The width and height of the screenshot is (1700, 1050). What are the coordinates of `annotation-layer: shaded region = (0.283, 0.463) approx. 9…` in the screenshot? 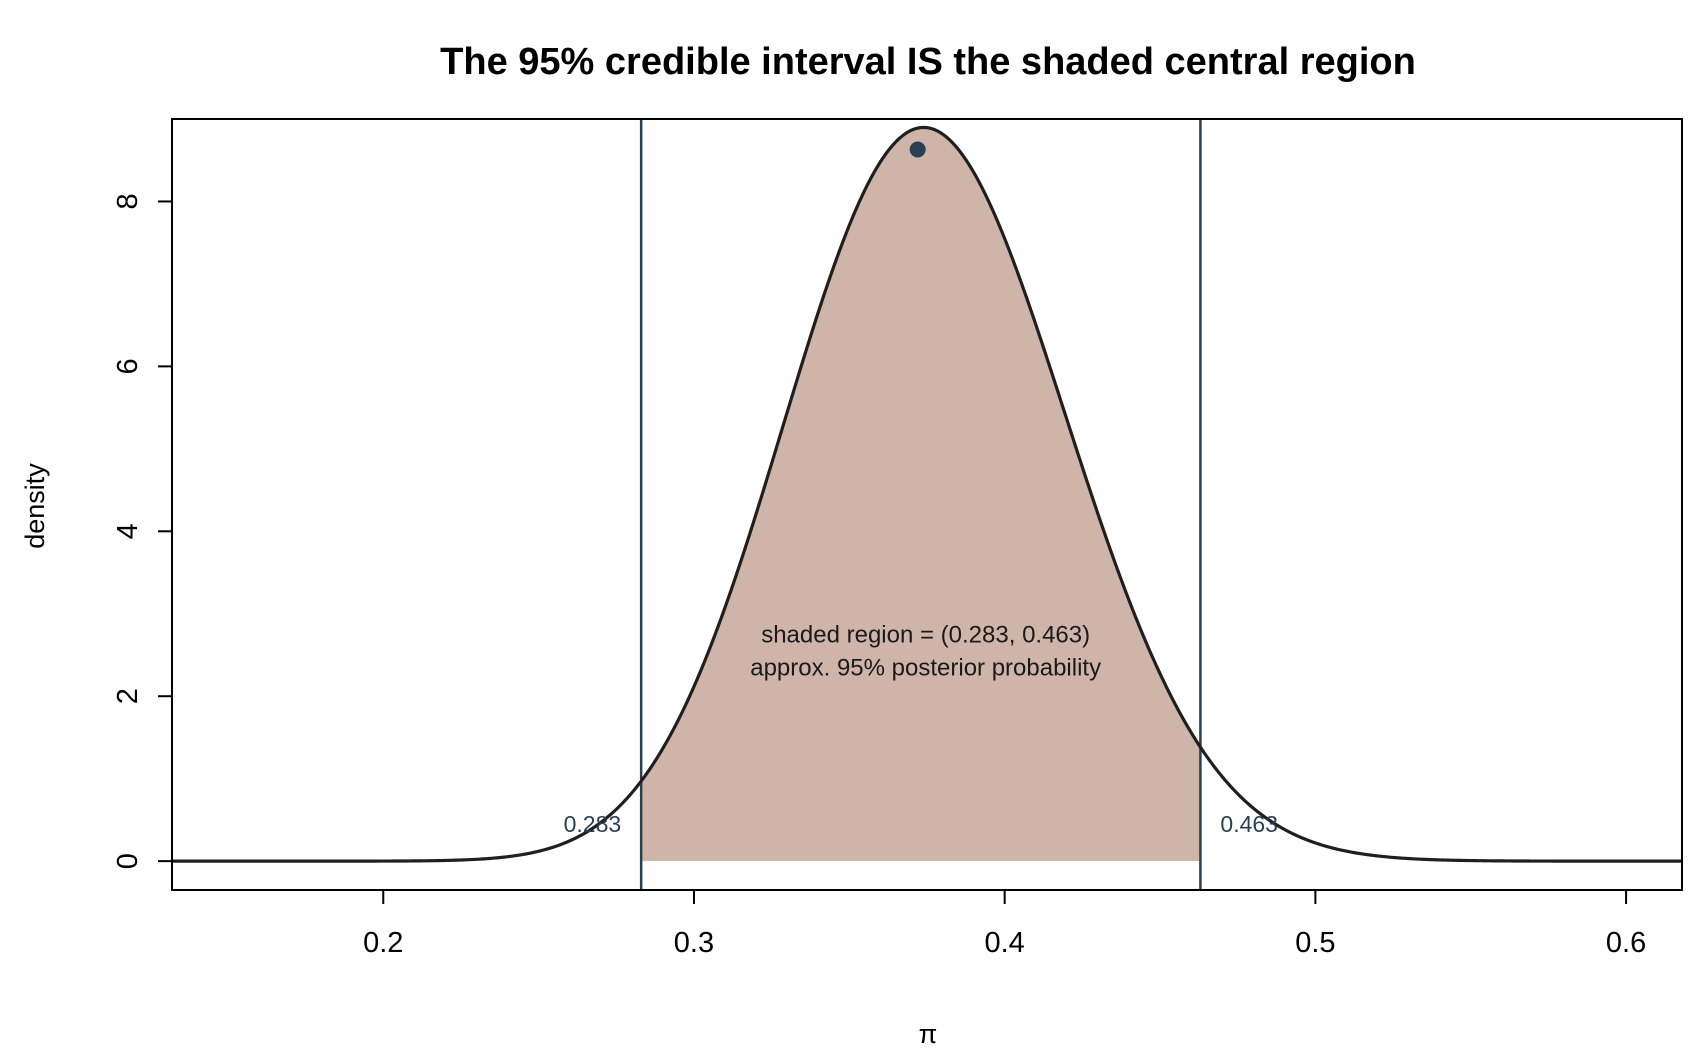 It's located at (921, 729).